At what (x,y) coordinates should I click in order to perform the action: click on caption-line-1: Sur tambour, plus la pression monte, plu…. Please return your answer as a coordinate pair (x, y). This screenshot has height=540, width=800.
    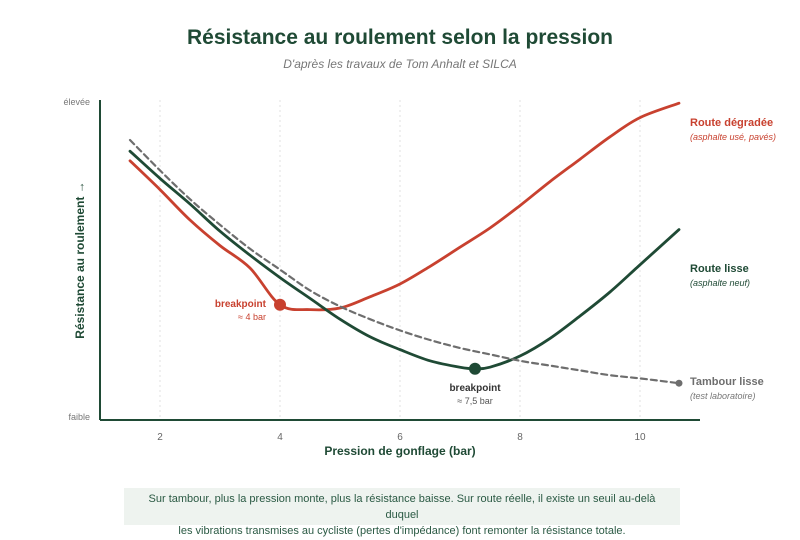
    Looking at the image, I should click on (402, 507).